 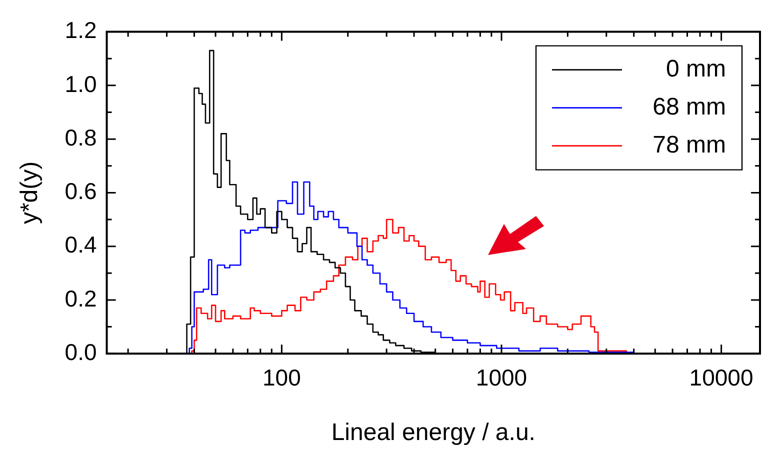 I want to click on y-tick-label: 1.0, so click(x=80, y=83).